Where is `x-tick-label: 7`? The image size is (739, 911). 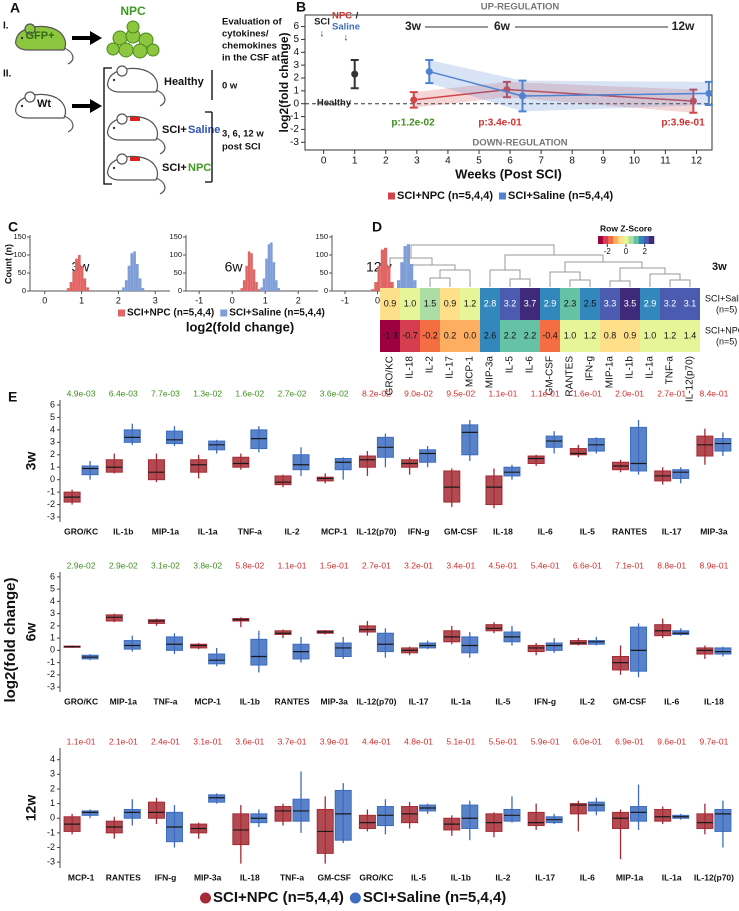 x-tick-label: 7 is located at coordinates (541, 161).